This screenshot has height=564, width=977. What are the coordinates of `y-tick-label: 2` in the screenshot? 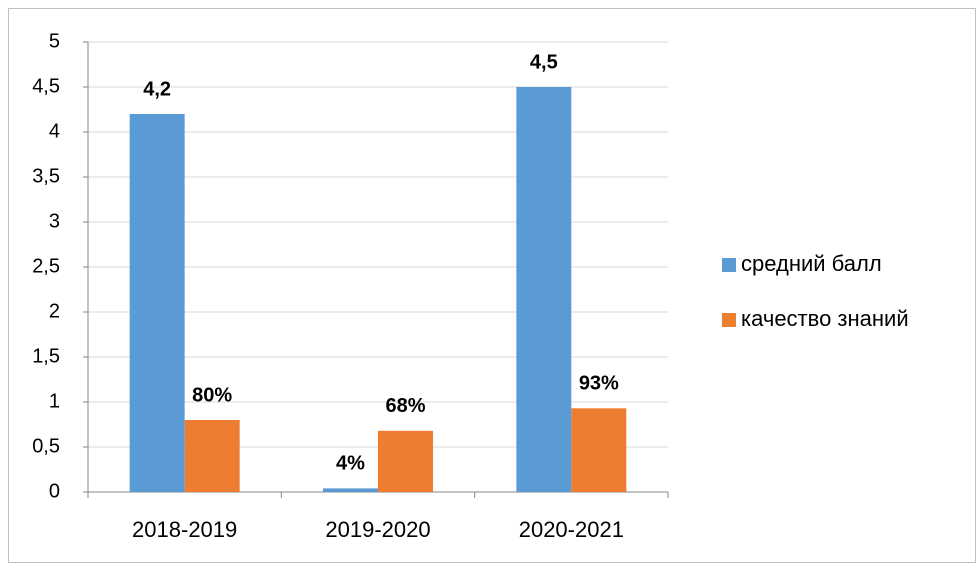 It's located at (54, 311).